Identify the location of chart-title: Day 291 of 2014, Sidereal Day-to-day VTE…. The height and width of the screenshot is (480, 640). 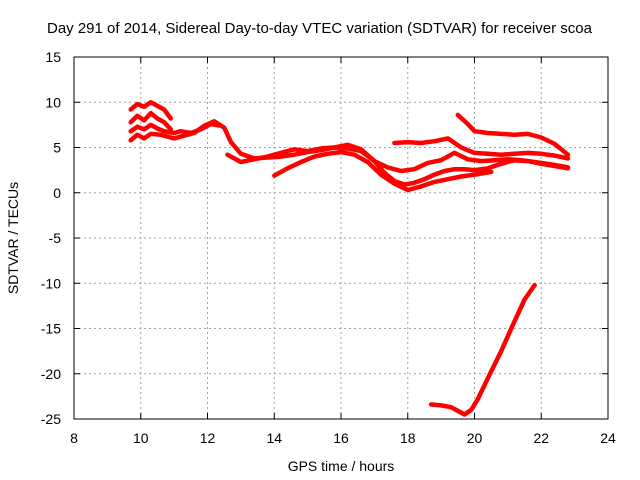
(320, 28).